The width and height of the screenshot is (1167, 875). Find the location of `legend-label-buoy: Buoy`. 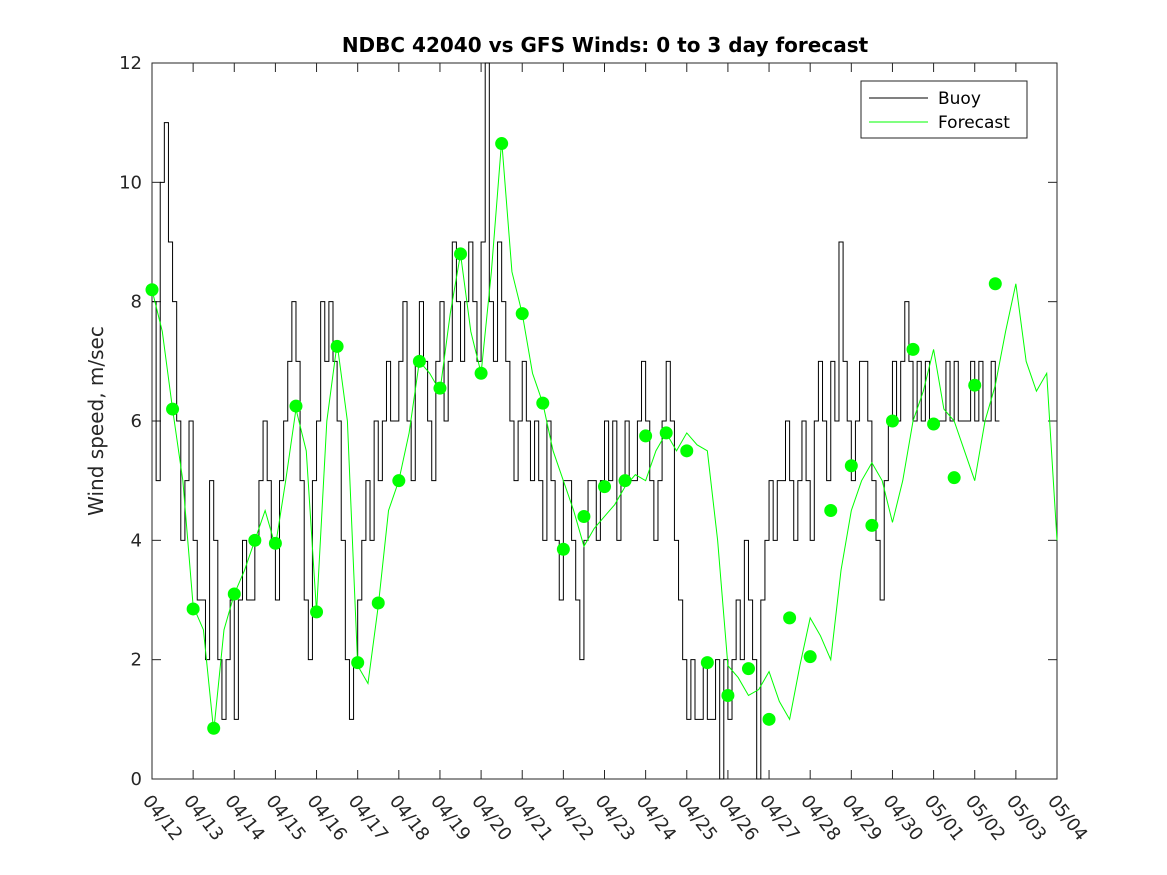

legend-label-buoy: Buoy is located at coordinates (959, 99).